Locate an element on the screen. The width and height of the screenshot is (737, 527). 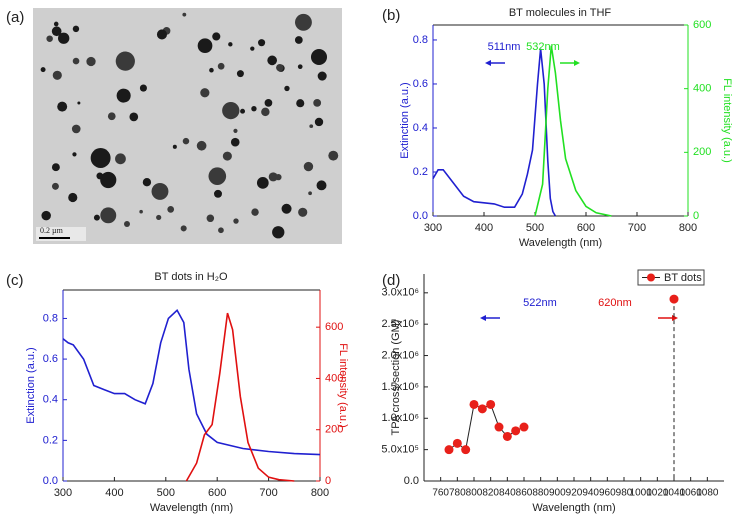
chart-title: BT dots in H₂O is located at coordinates (191, 277).